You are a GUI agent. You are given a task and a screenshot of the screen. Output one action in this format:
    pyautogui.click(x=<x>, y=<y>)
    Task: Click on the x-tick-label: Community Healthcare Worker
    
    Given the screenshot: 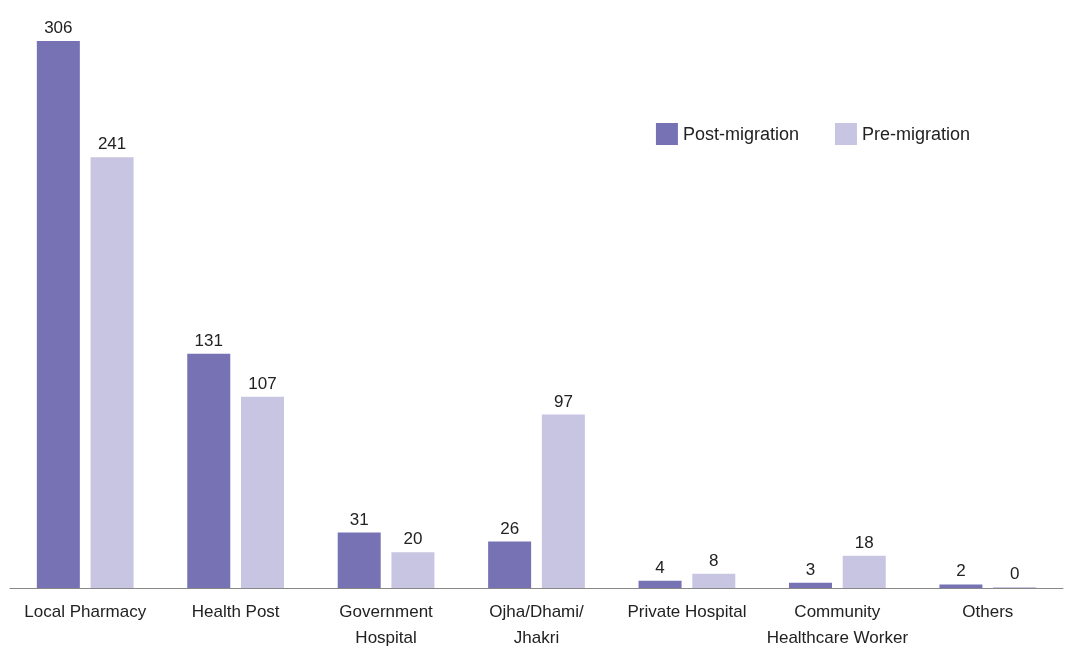 What is the action you would take?
    pyautogui.click(x=837, y=624)
    